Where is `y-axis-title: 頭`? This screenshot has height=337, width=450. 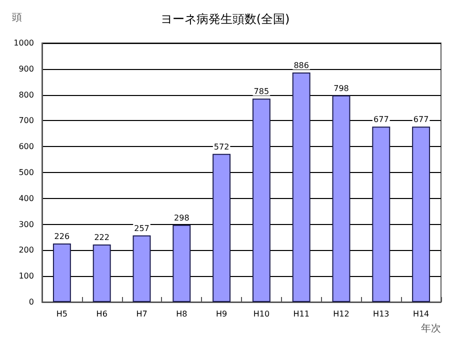 y-axis-title: 頭 is located at coordinates (17, 18).